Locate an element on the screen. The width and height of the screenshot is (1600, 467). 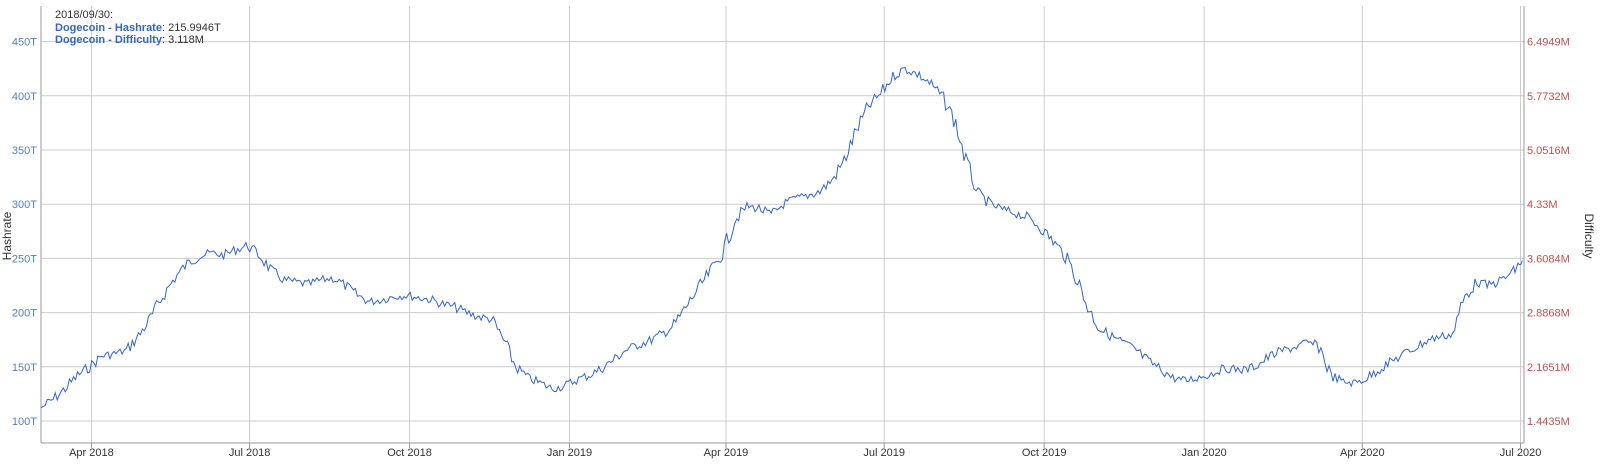
x-tick-label: Jan 2019 is located at coordinates (569, 453).